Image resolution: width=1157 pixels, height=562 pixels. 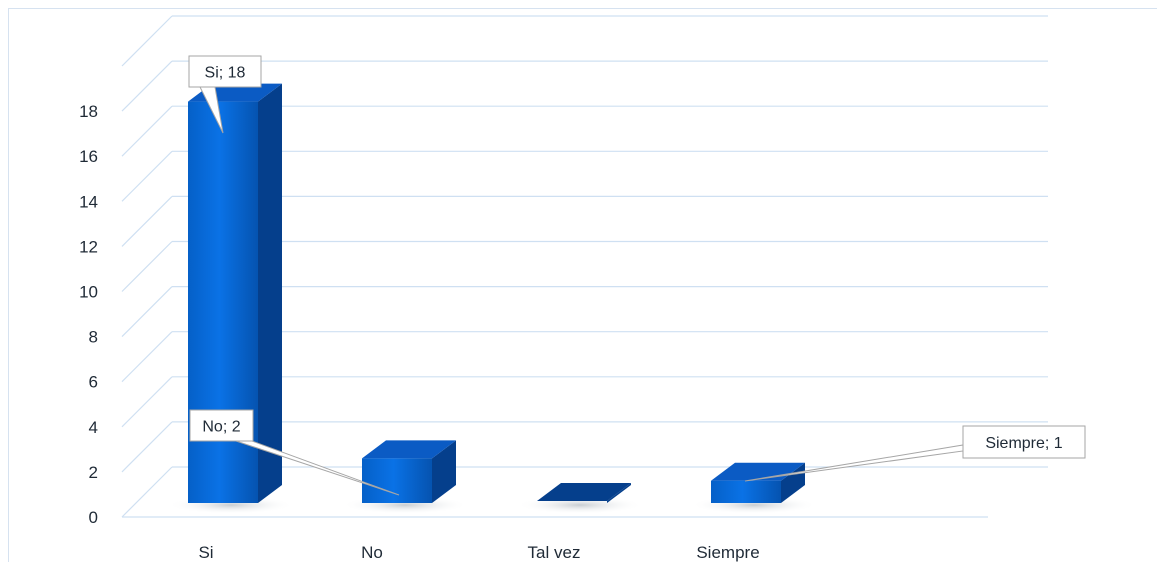 What do you see at coordinates (554, 552) in the screenshot?
I see `x-category-label: Tal vez` at bounding box center [554, 552].